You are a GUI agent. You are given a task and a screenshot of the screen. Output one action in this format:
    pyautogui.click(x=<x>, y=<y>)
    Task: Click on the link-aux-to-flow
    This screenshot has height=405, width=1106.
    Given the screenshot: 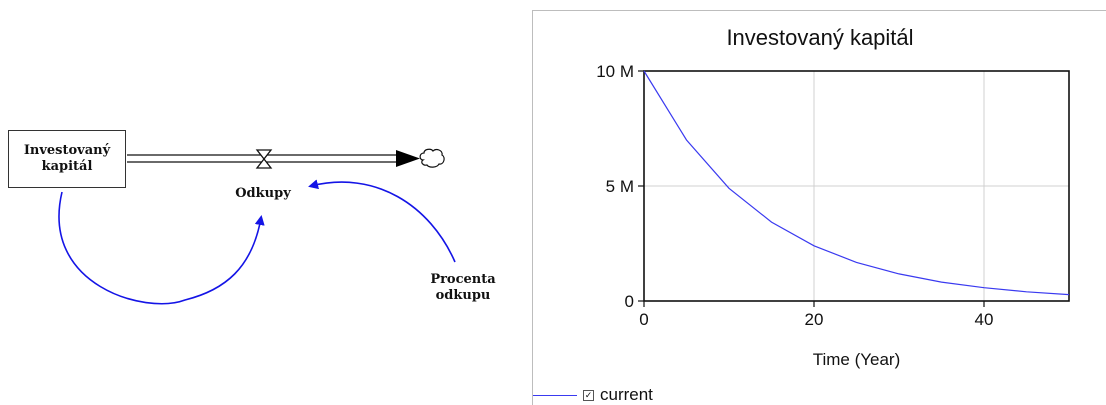 What is the action you would take?
    pyautogui.click(x=382, y=221)
    